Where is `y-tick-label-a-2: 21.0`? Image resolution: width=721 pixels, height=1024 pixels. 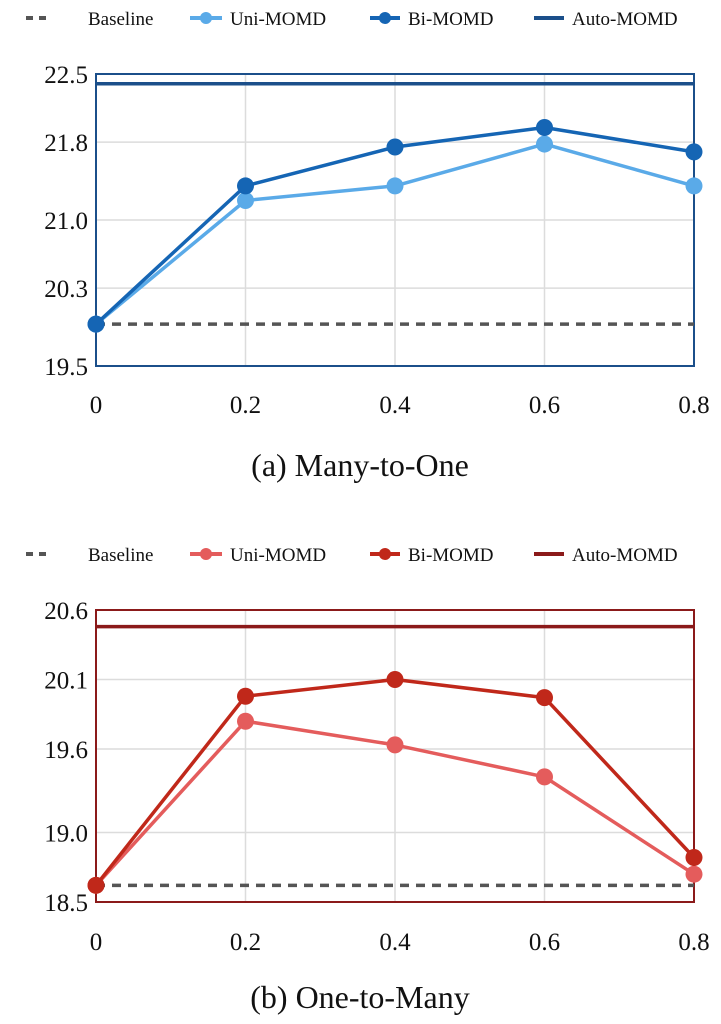 y-tick-label-a-2: 21.0 is located at coordinates (66, 221).